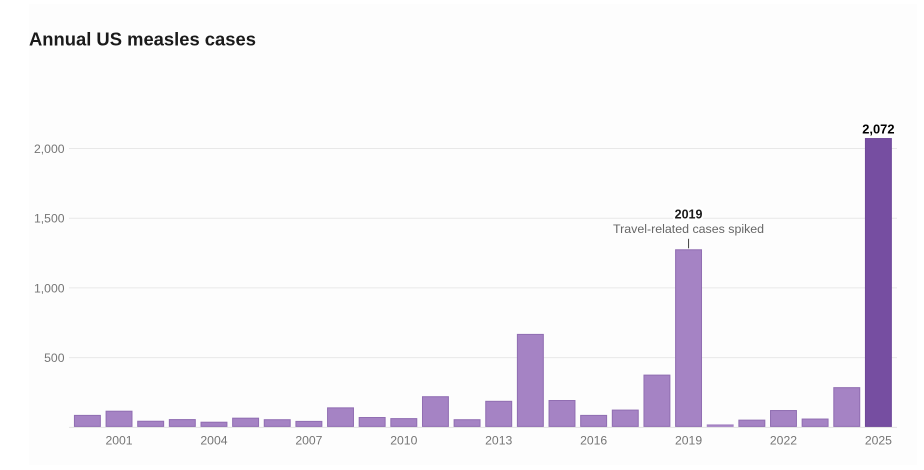  I want to click on svg-text: Travel-related cases spiked, so click(688, 229).